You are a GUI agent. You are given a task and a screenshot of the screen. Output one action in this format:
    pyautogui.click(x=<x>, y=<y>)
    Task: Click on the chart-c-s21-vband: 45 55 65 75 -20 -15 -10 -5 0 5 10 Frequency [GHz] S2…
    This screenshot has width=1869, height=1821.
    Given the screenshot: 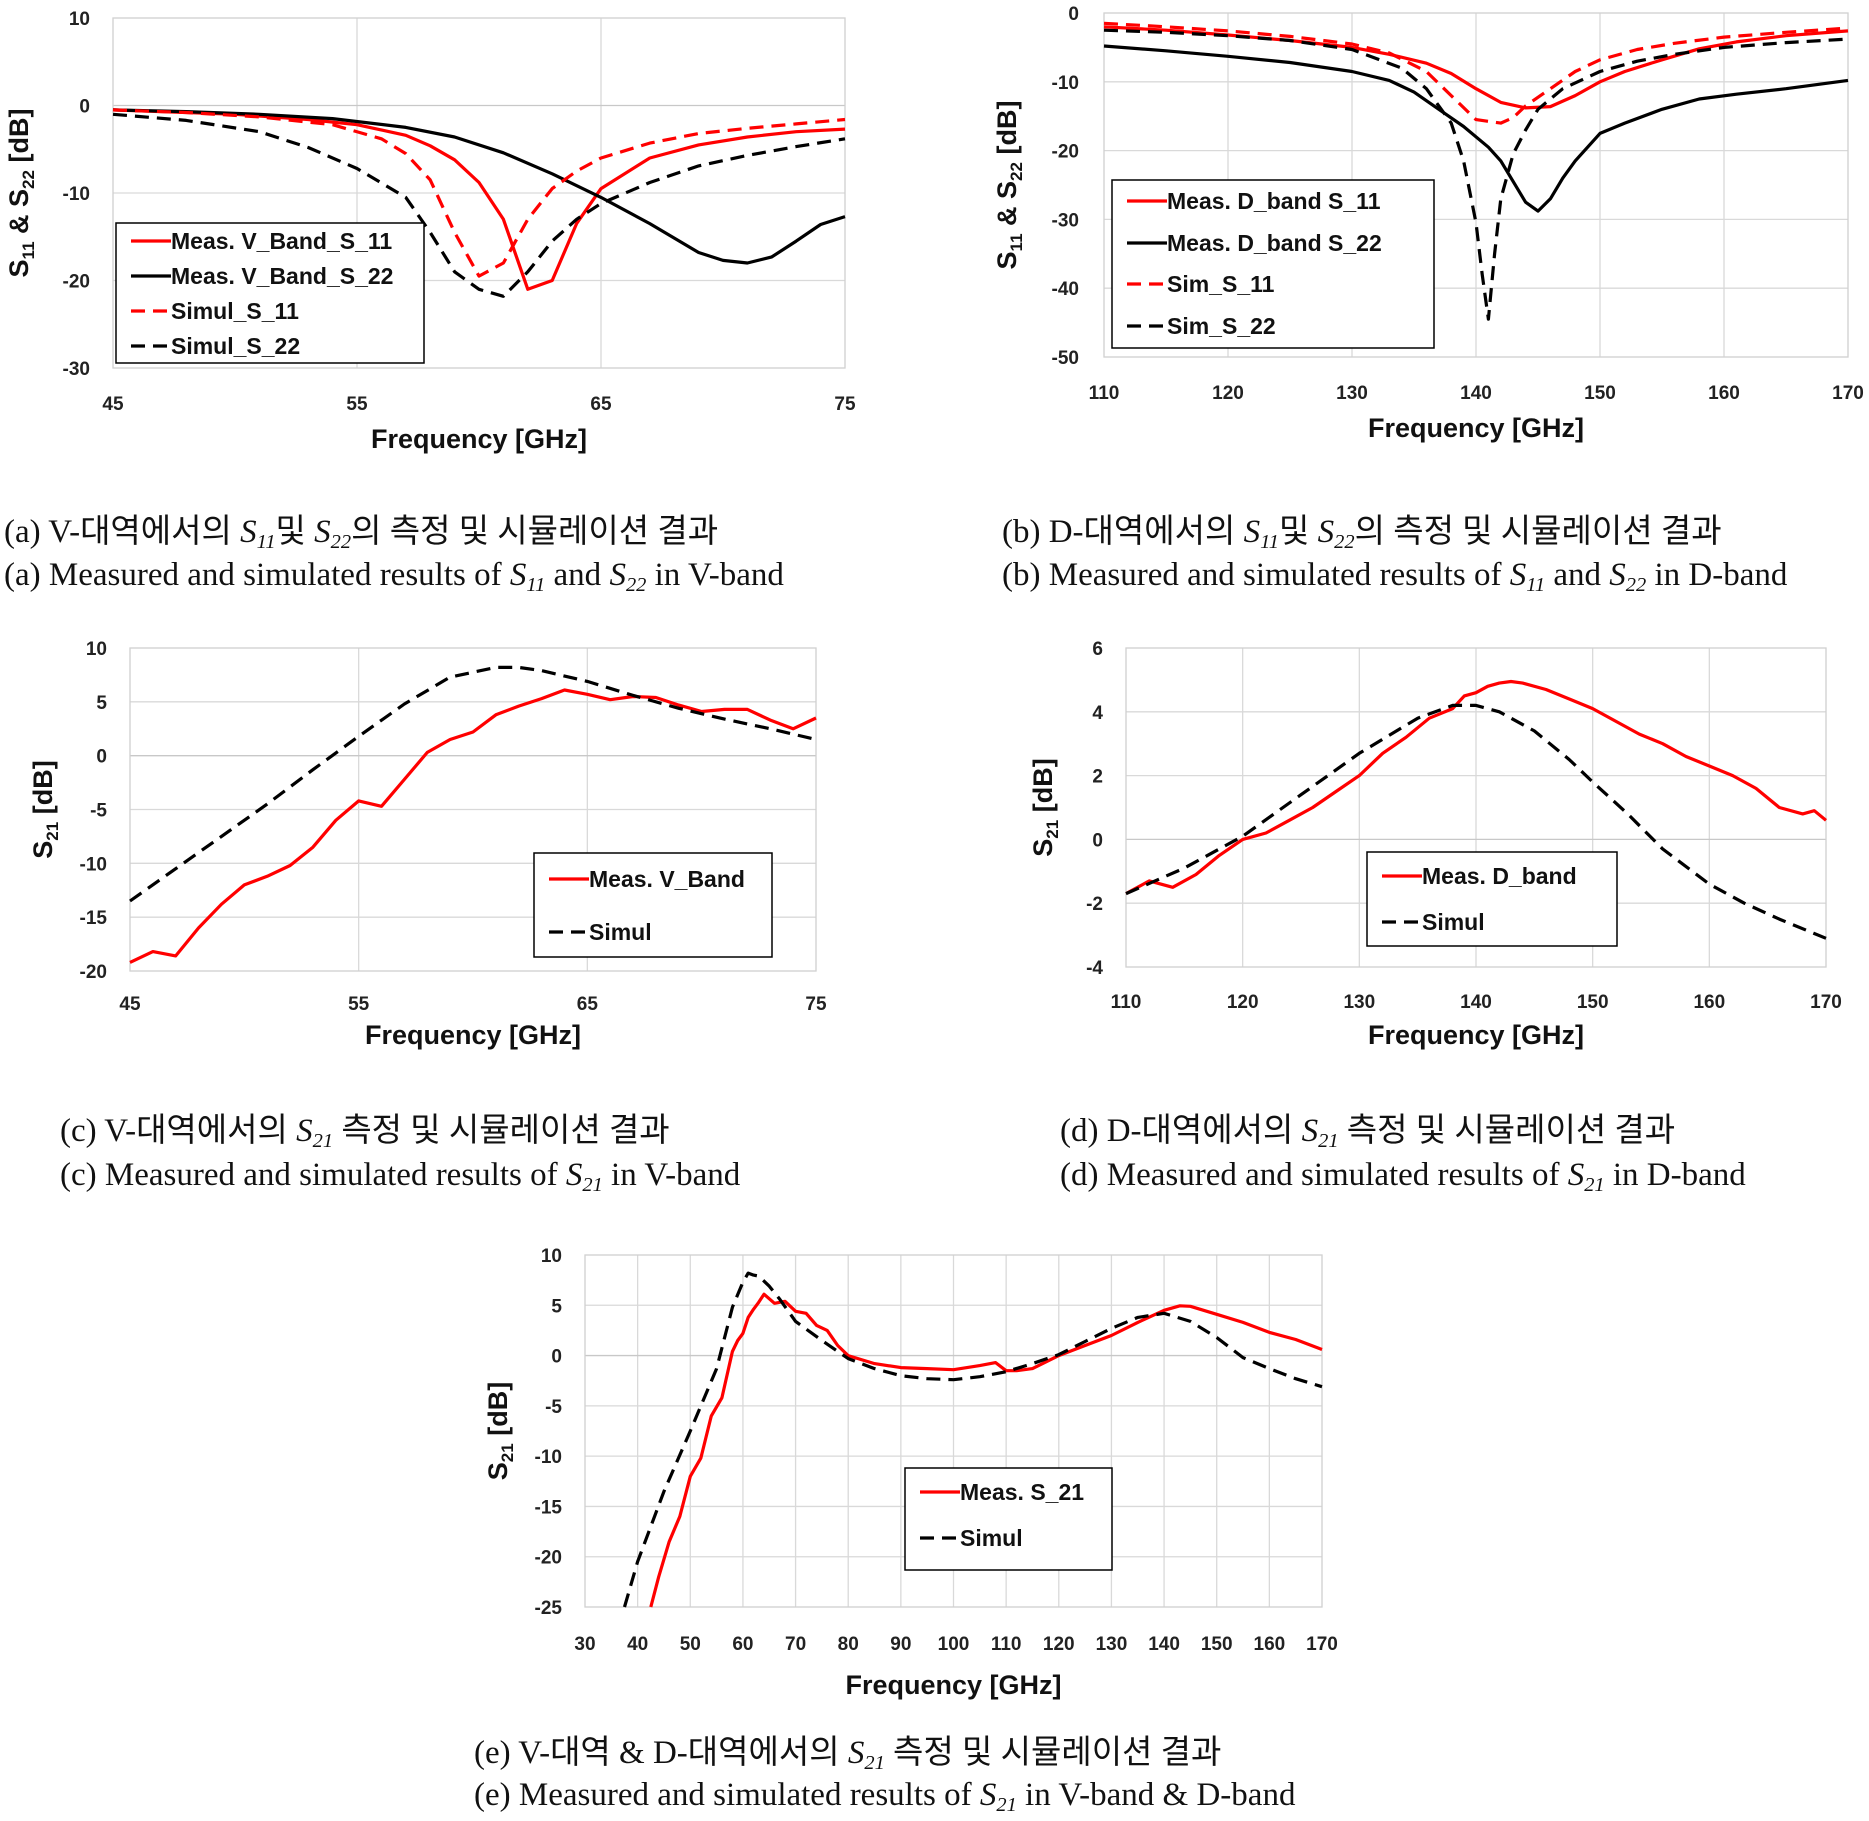 What is the action you would take?
    pyautogui.click(x=427, y=844)
    